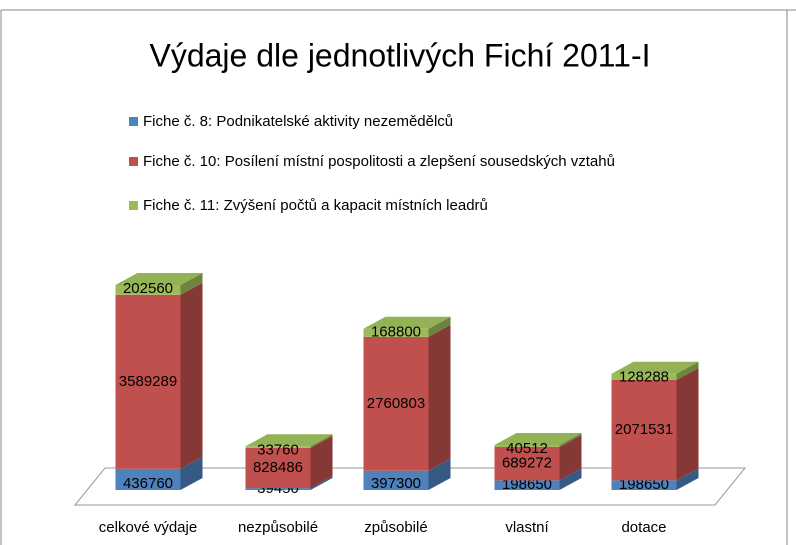  What do you see at coordinates (395, 527) in the screenshot?
I see `x-tick-label: způsobilé` at bounding box center [395, 527].